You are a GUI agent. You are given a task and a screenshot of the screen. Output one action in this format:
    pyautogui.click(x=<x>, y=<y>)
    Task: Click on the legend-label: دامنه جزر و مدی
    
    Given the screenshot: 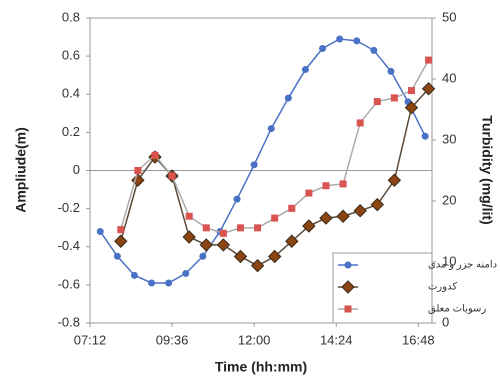 What is the action you would take?
    pyautogui.click(x=462, y=265)
    